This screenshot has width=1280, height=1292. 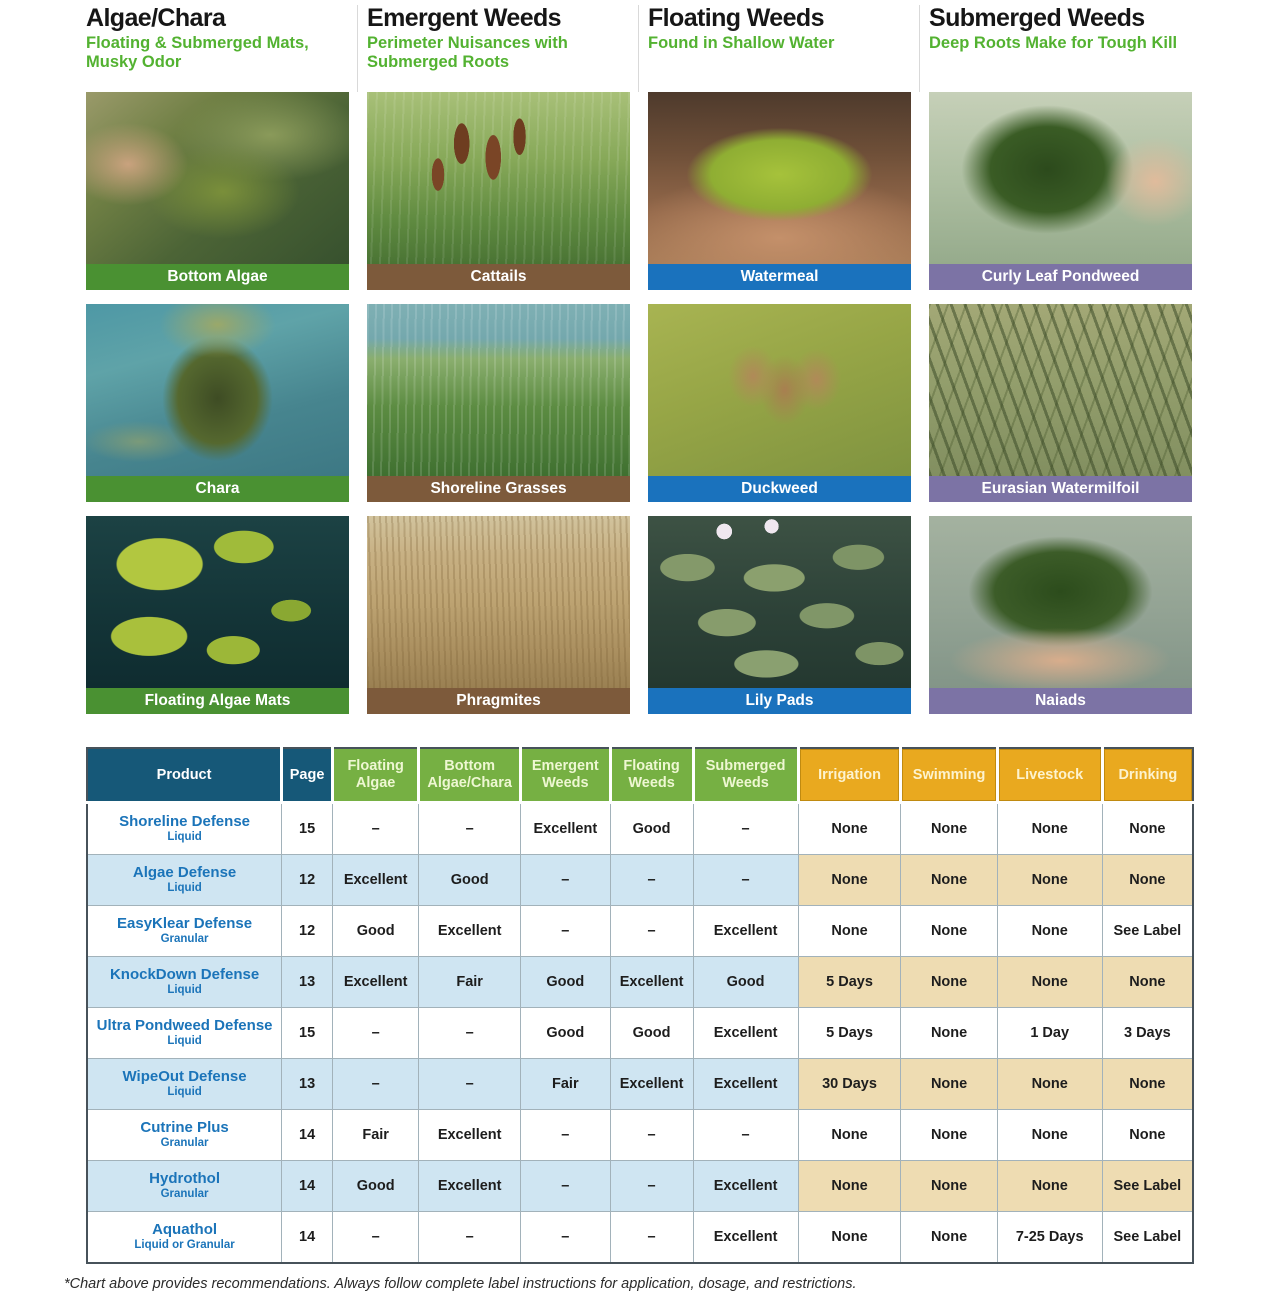 I want to click on product-form: Granular, so click(x=184, y=1142).